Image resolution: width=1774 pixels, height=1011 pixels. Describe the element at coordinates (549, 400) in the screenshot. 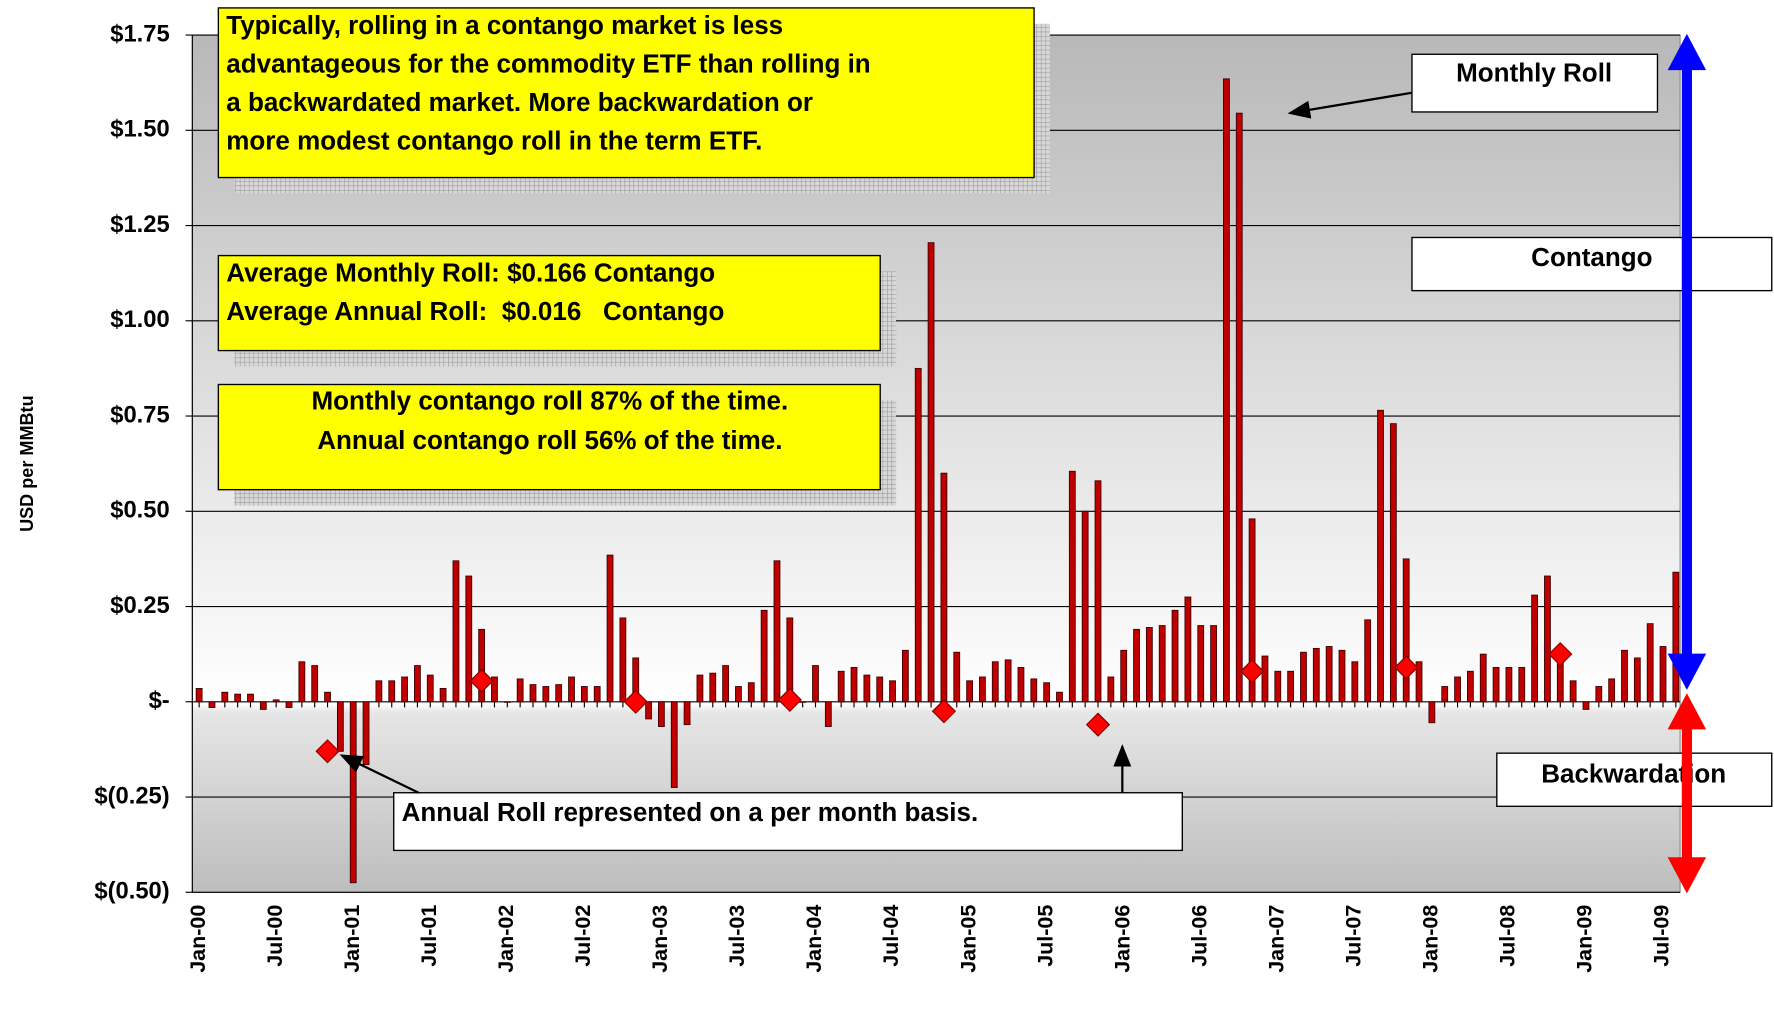

I see `annotation-text: Monthly contango roll 87% of the time.` at that location.